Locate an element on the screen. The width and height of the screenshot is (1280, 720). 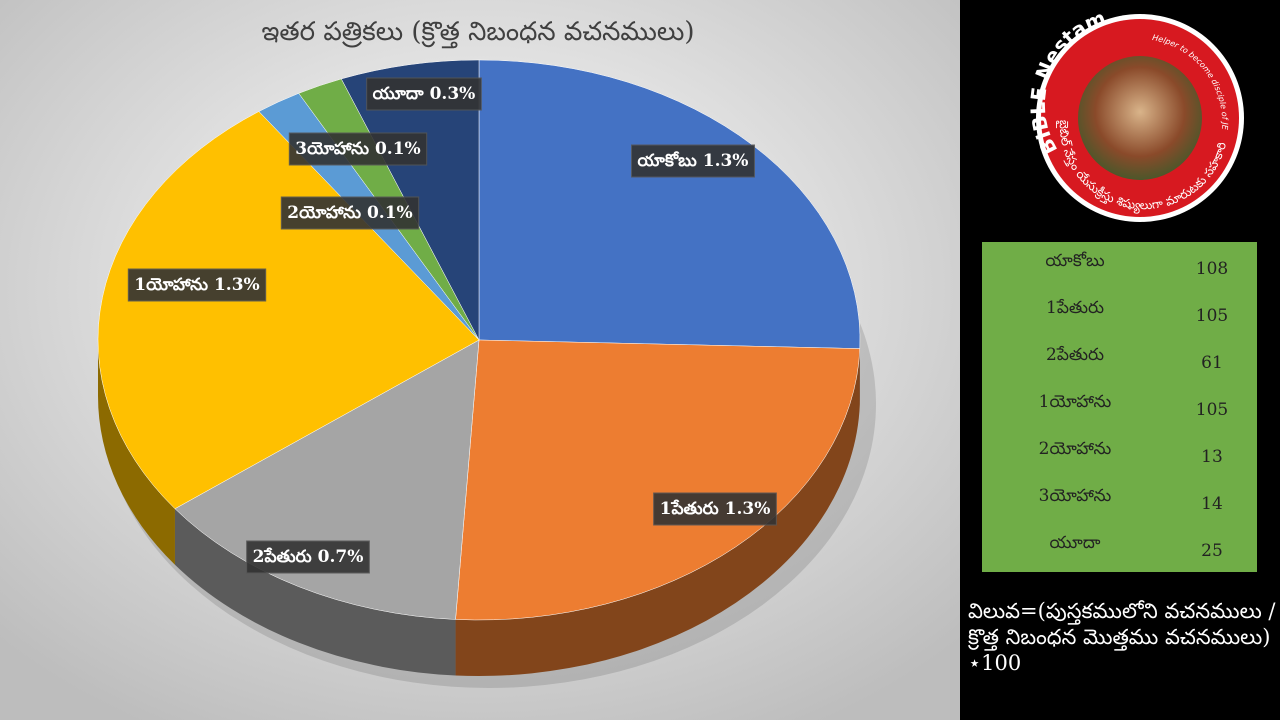
slice is located at coordinates (658, 480).